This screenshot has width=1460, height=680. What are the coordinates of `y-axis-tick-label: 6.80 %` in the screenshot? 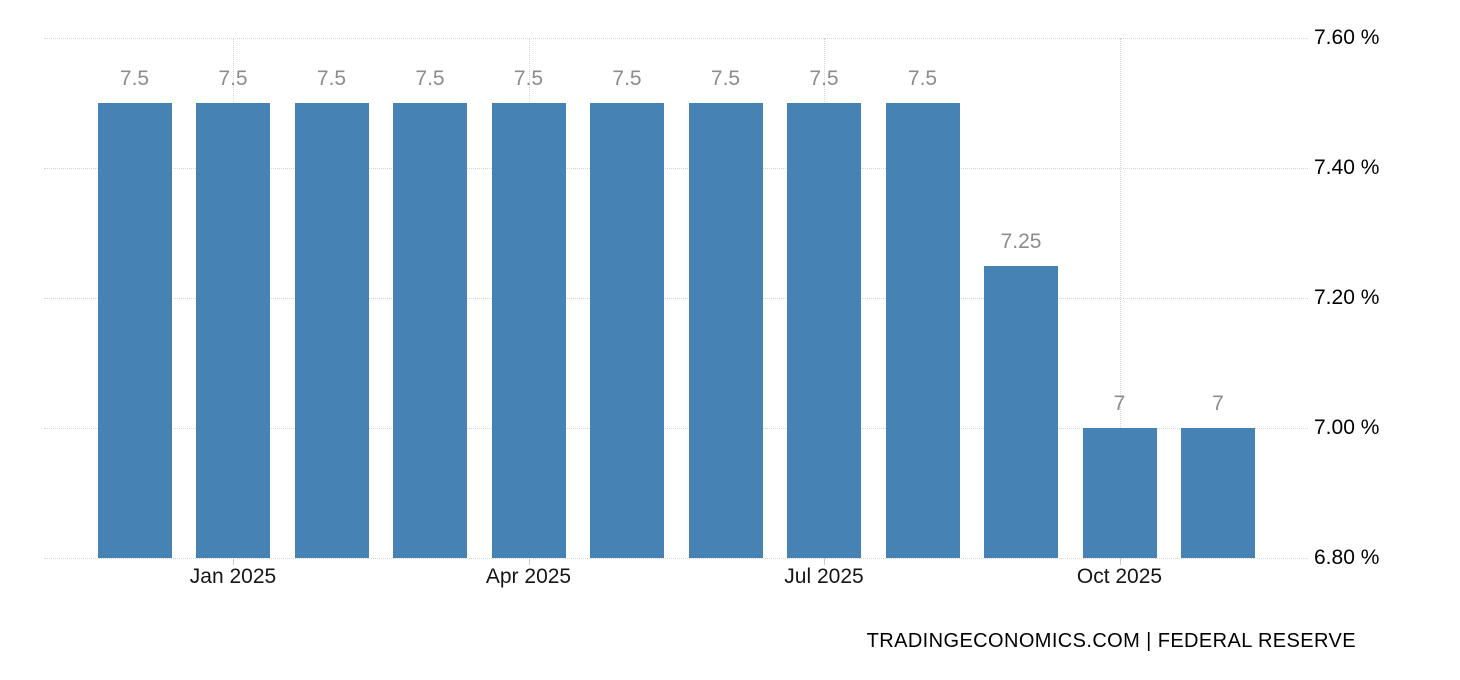 It's located at (1347, 557).